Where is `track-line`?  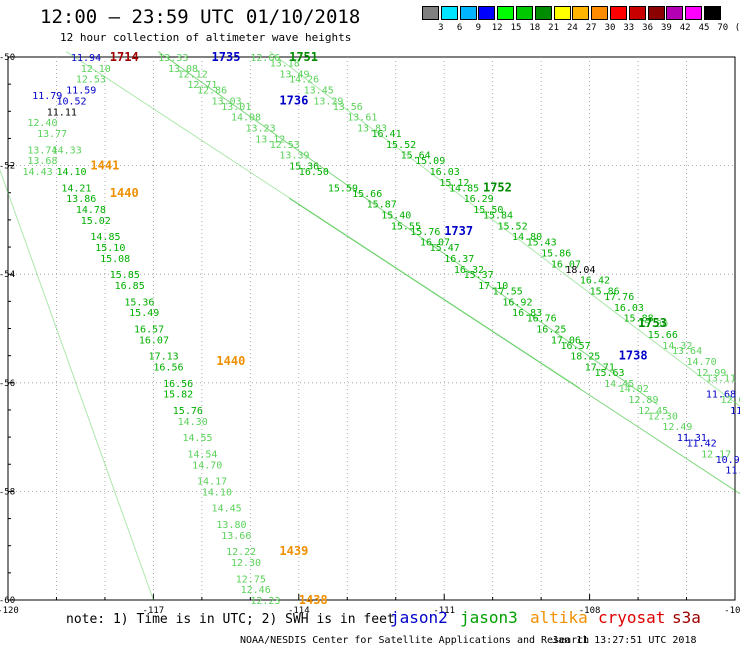 track-line is located at coordinates (77, 384).